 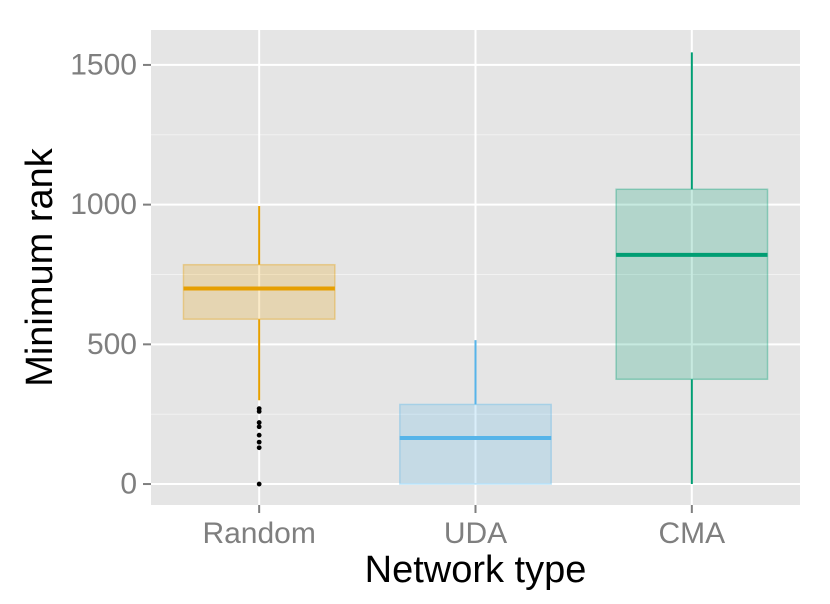 I want to click on box-group-random, so click(x=259, y=346).